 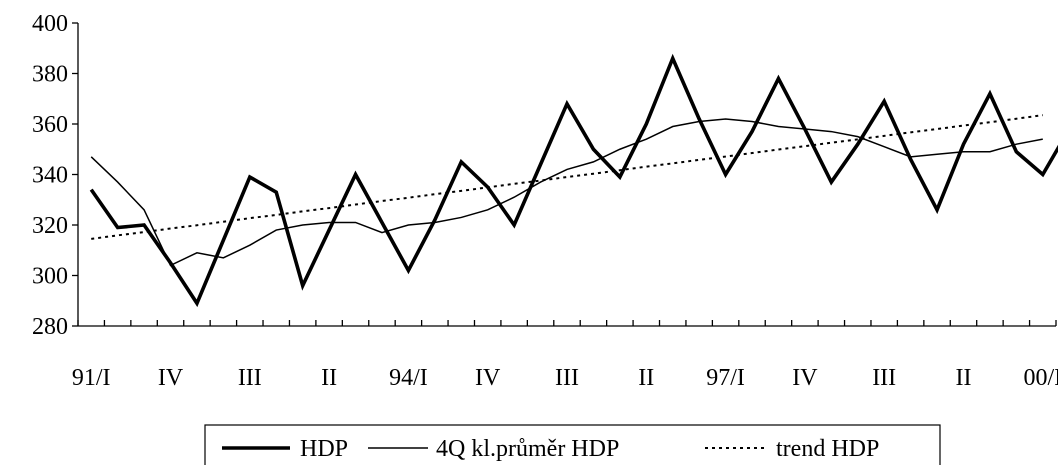 What do you see at coordinates (1040, 378) in the screenshot?
I see `x-tick-label: 00/I` at bounding box center [1040, 378].